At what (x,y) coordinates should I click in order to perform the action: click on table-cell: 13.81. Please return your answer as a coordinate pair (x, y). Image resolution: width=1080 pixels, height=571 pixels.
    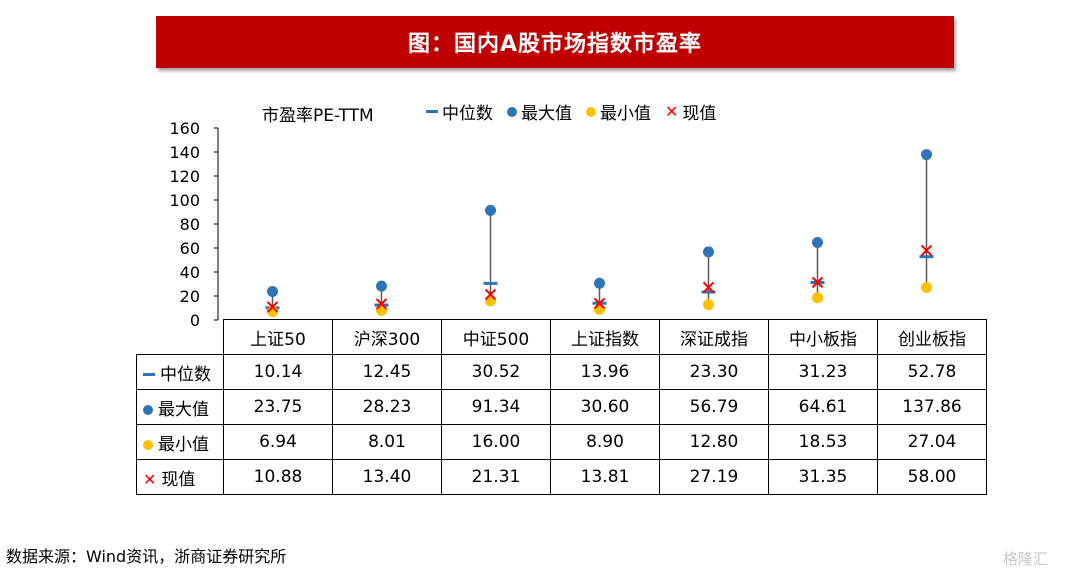
    Looking at the image, I should click on (605, 477).